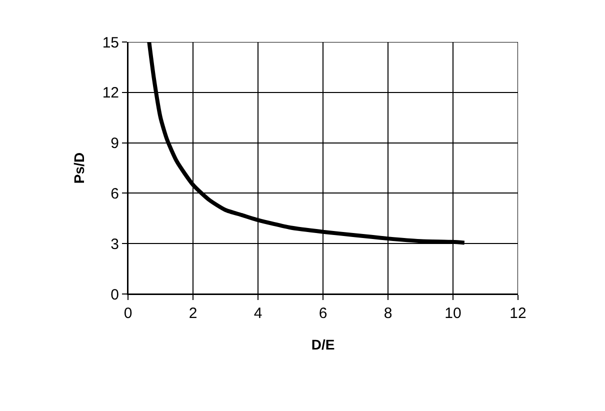 Image resolution: width=605 pixels, height=411 pixels. Describe the element at coordinates (114, 143) in the screenshot. I see `y-tick-label: 9` at that location.